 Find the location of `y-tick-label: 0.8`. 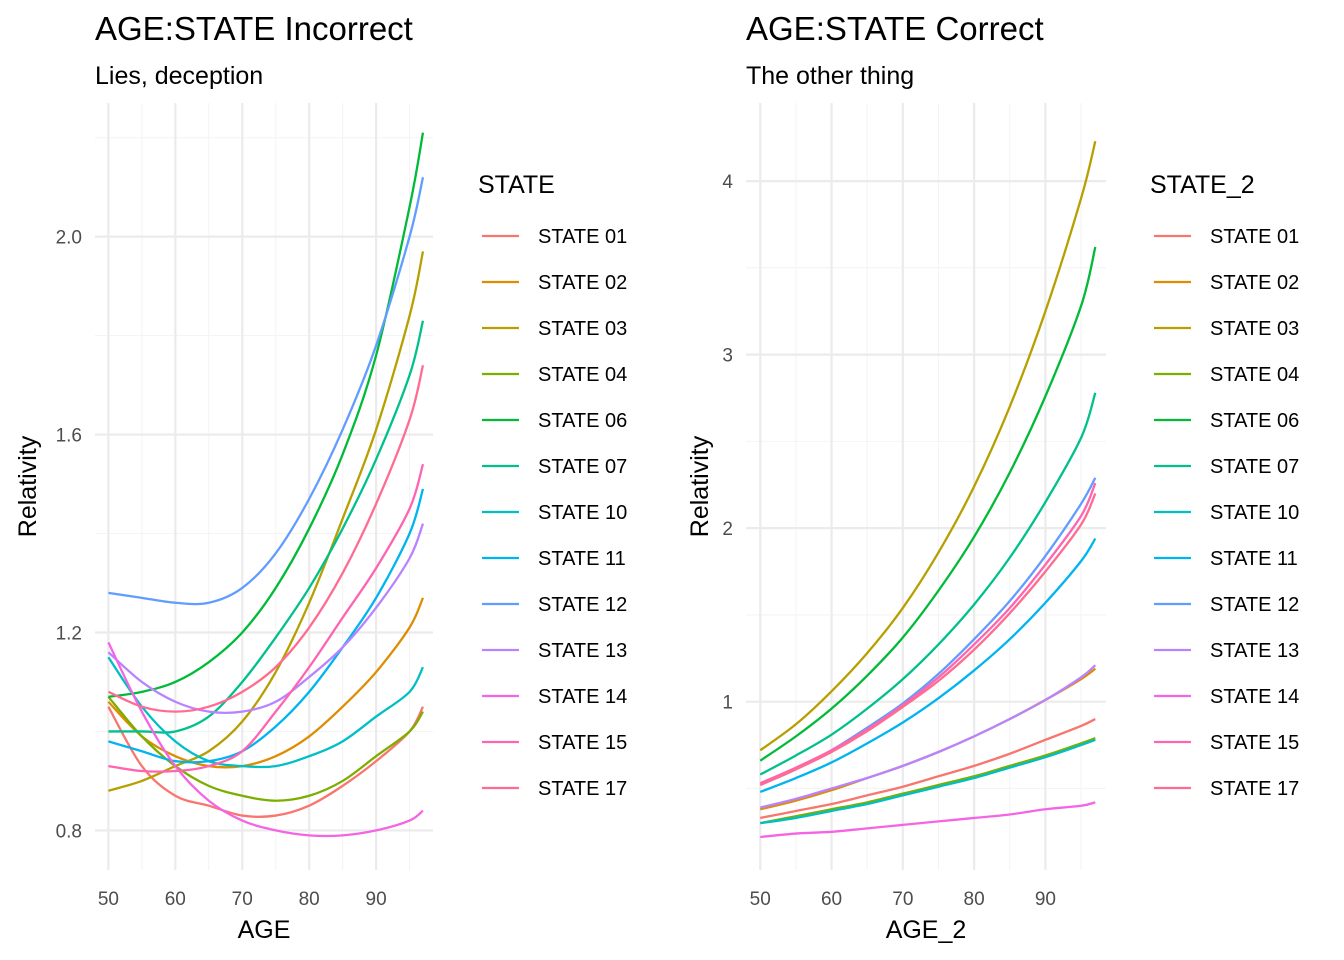

y-tick-label: 0.8 is located at coordinates (69, 831).